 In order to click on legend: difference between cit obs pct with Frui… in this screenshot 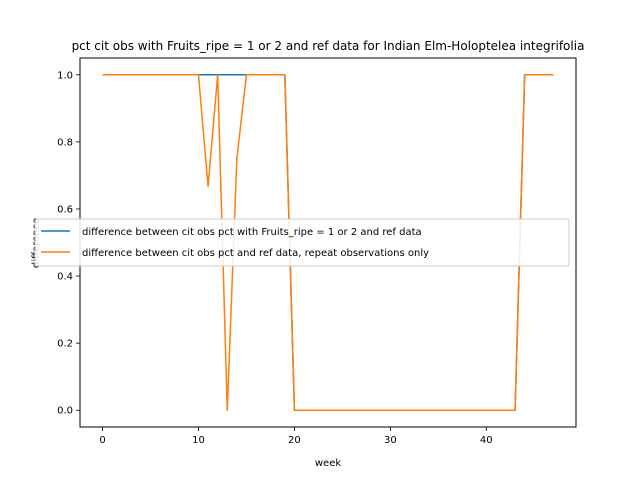, I will do `click(302, 242)`.